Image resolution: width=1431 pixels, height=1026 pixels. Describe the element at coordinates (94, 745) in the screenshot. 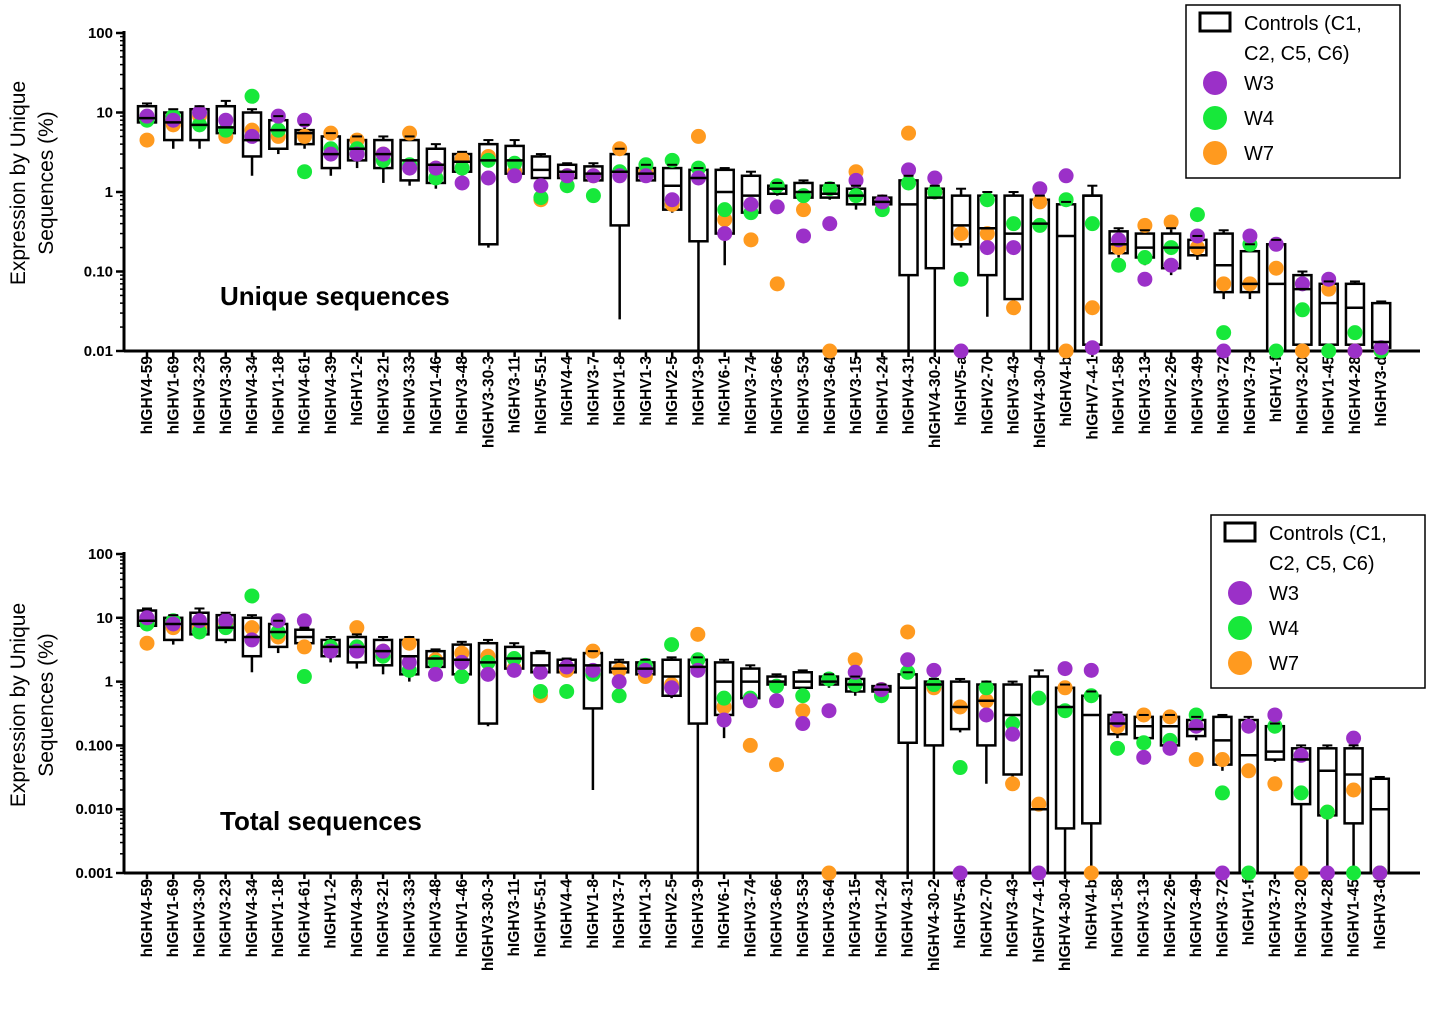

I see `y-tick-label: 0.100` at that location.